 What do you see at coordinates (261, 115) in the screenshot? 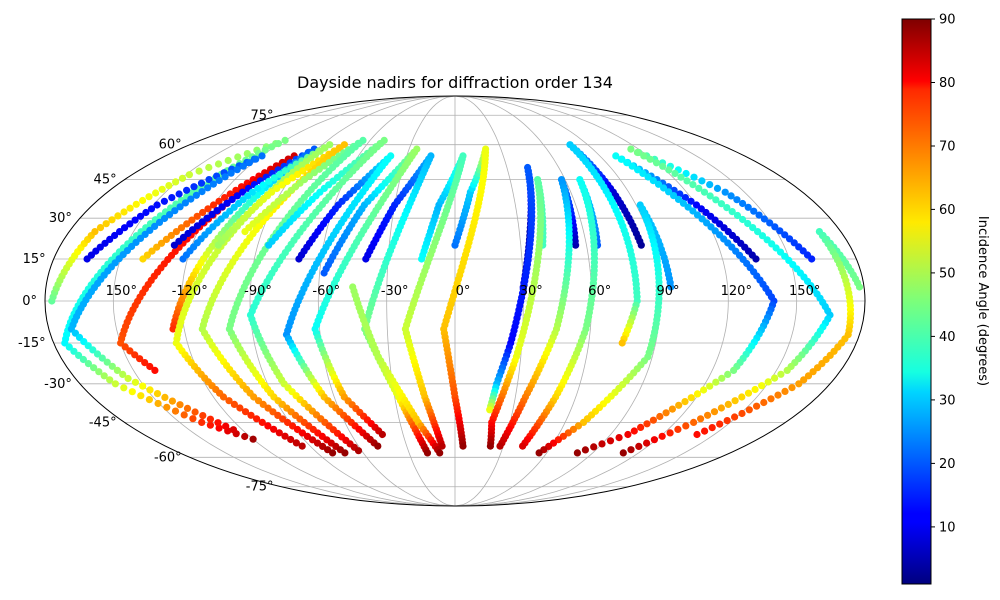
I see `latitude-tick-label: 75°` at bounding box center [261, 115].